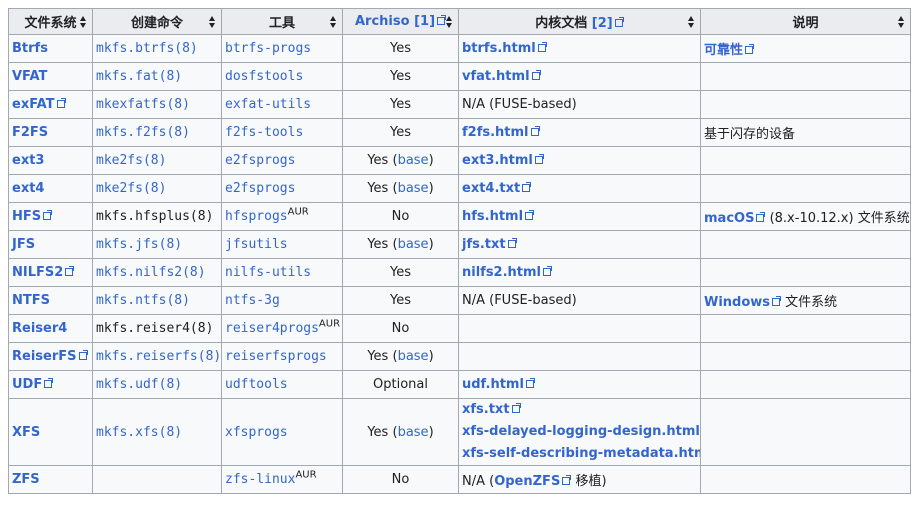 The height and width of the screenshot is (517, 919). Describe the element at coordinates (495, 132) in the screenshot. I see `kernel-doc-link: f2fs.html` at that location.